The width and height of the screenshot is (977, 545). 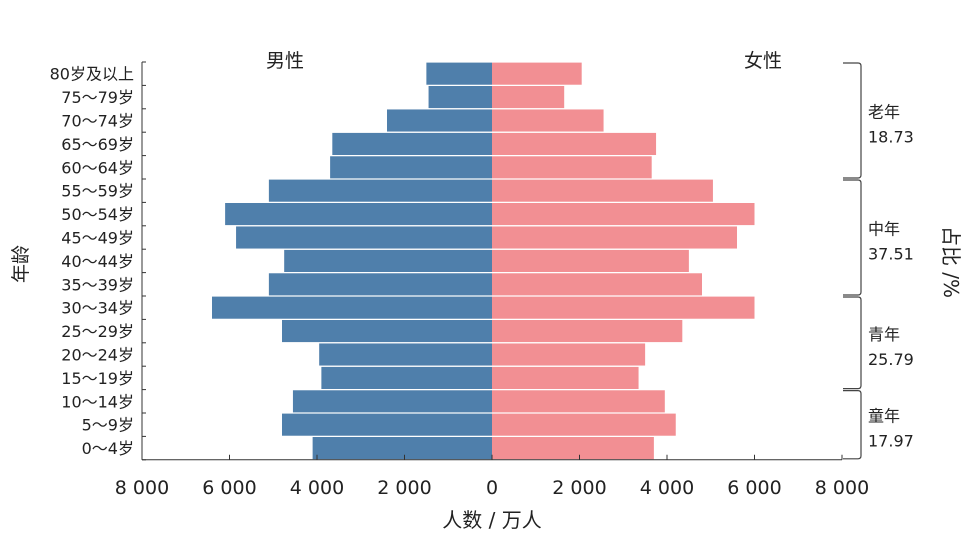 What do you see at coordinates (891, 441) in the screenshot?
I see `group-value: 17.97` at bounding box center [891, 441].